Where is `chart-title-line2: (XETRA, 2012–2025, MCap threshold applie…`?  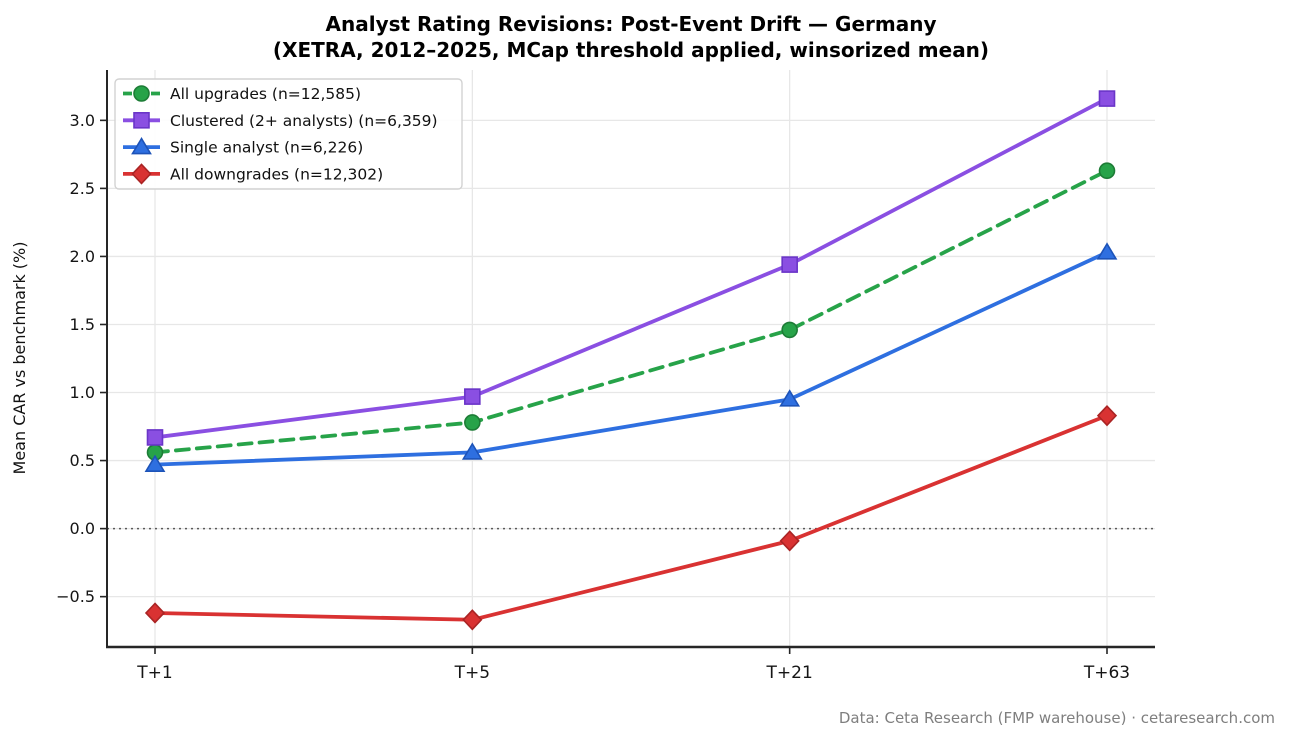 chart-title-line2: (XETRA, 2012–2025, MCap threshold applie… is located at coordinates (631, 50).